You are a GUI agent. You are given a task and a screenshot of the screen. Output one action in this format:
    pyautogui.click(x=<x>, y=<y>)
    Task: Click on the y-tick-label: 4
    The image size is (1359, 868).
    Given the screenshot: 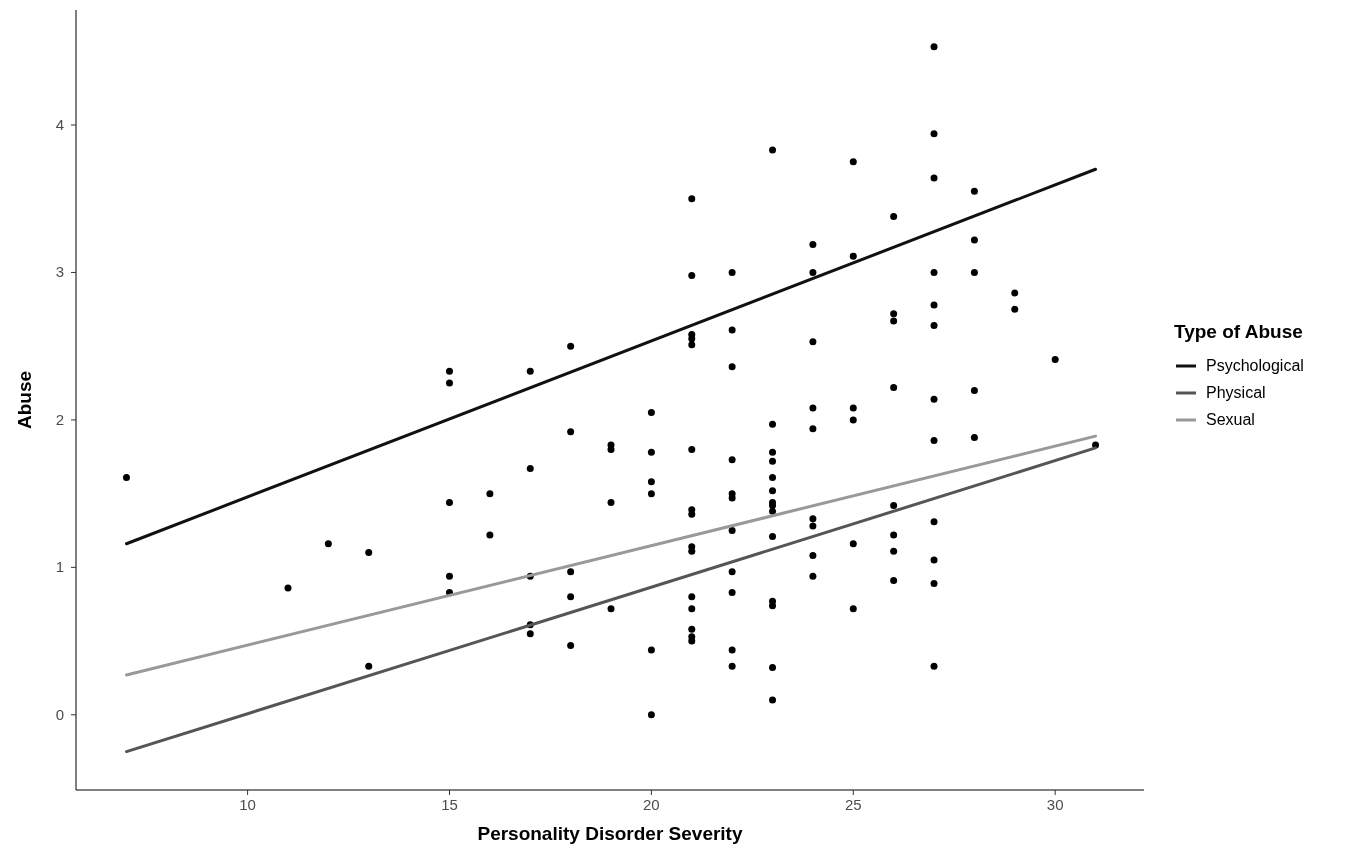 What is the action you would take?
    pyautogui.click(x=59, y=125)
    